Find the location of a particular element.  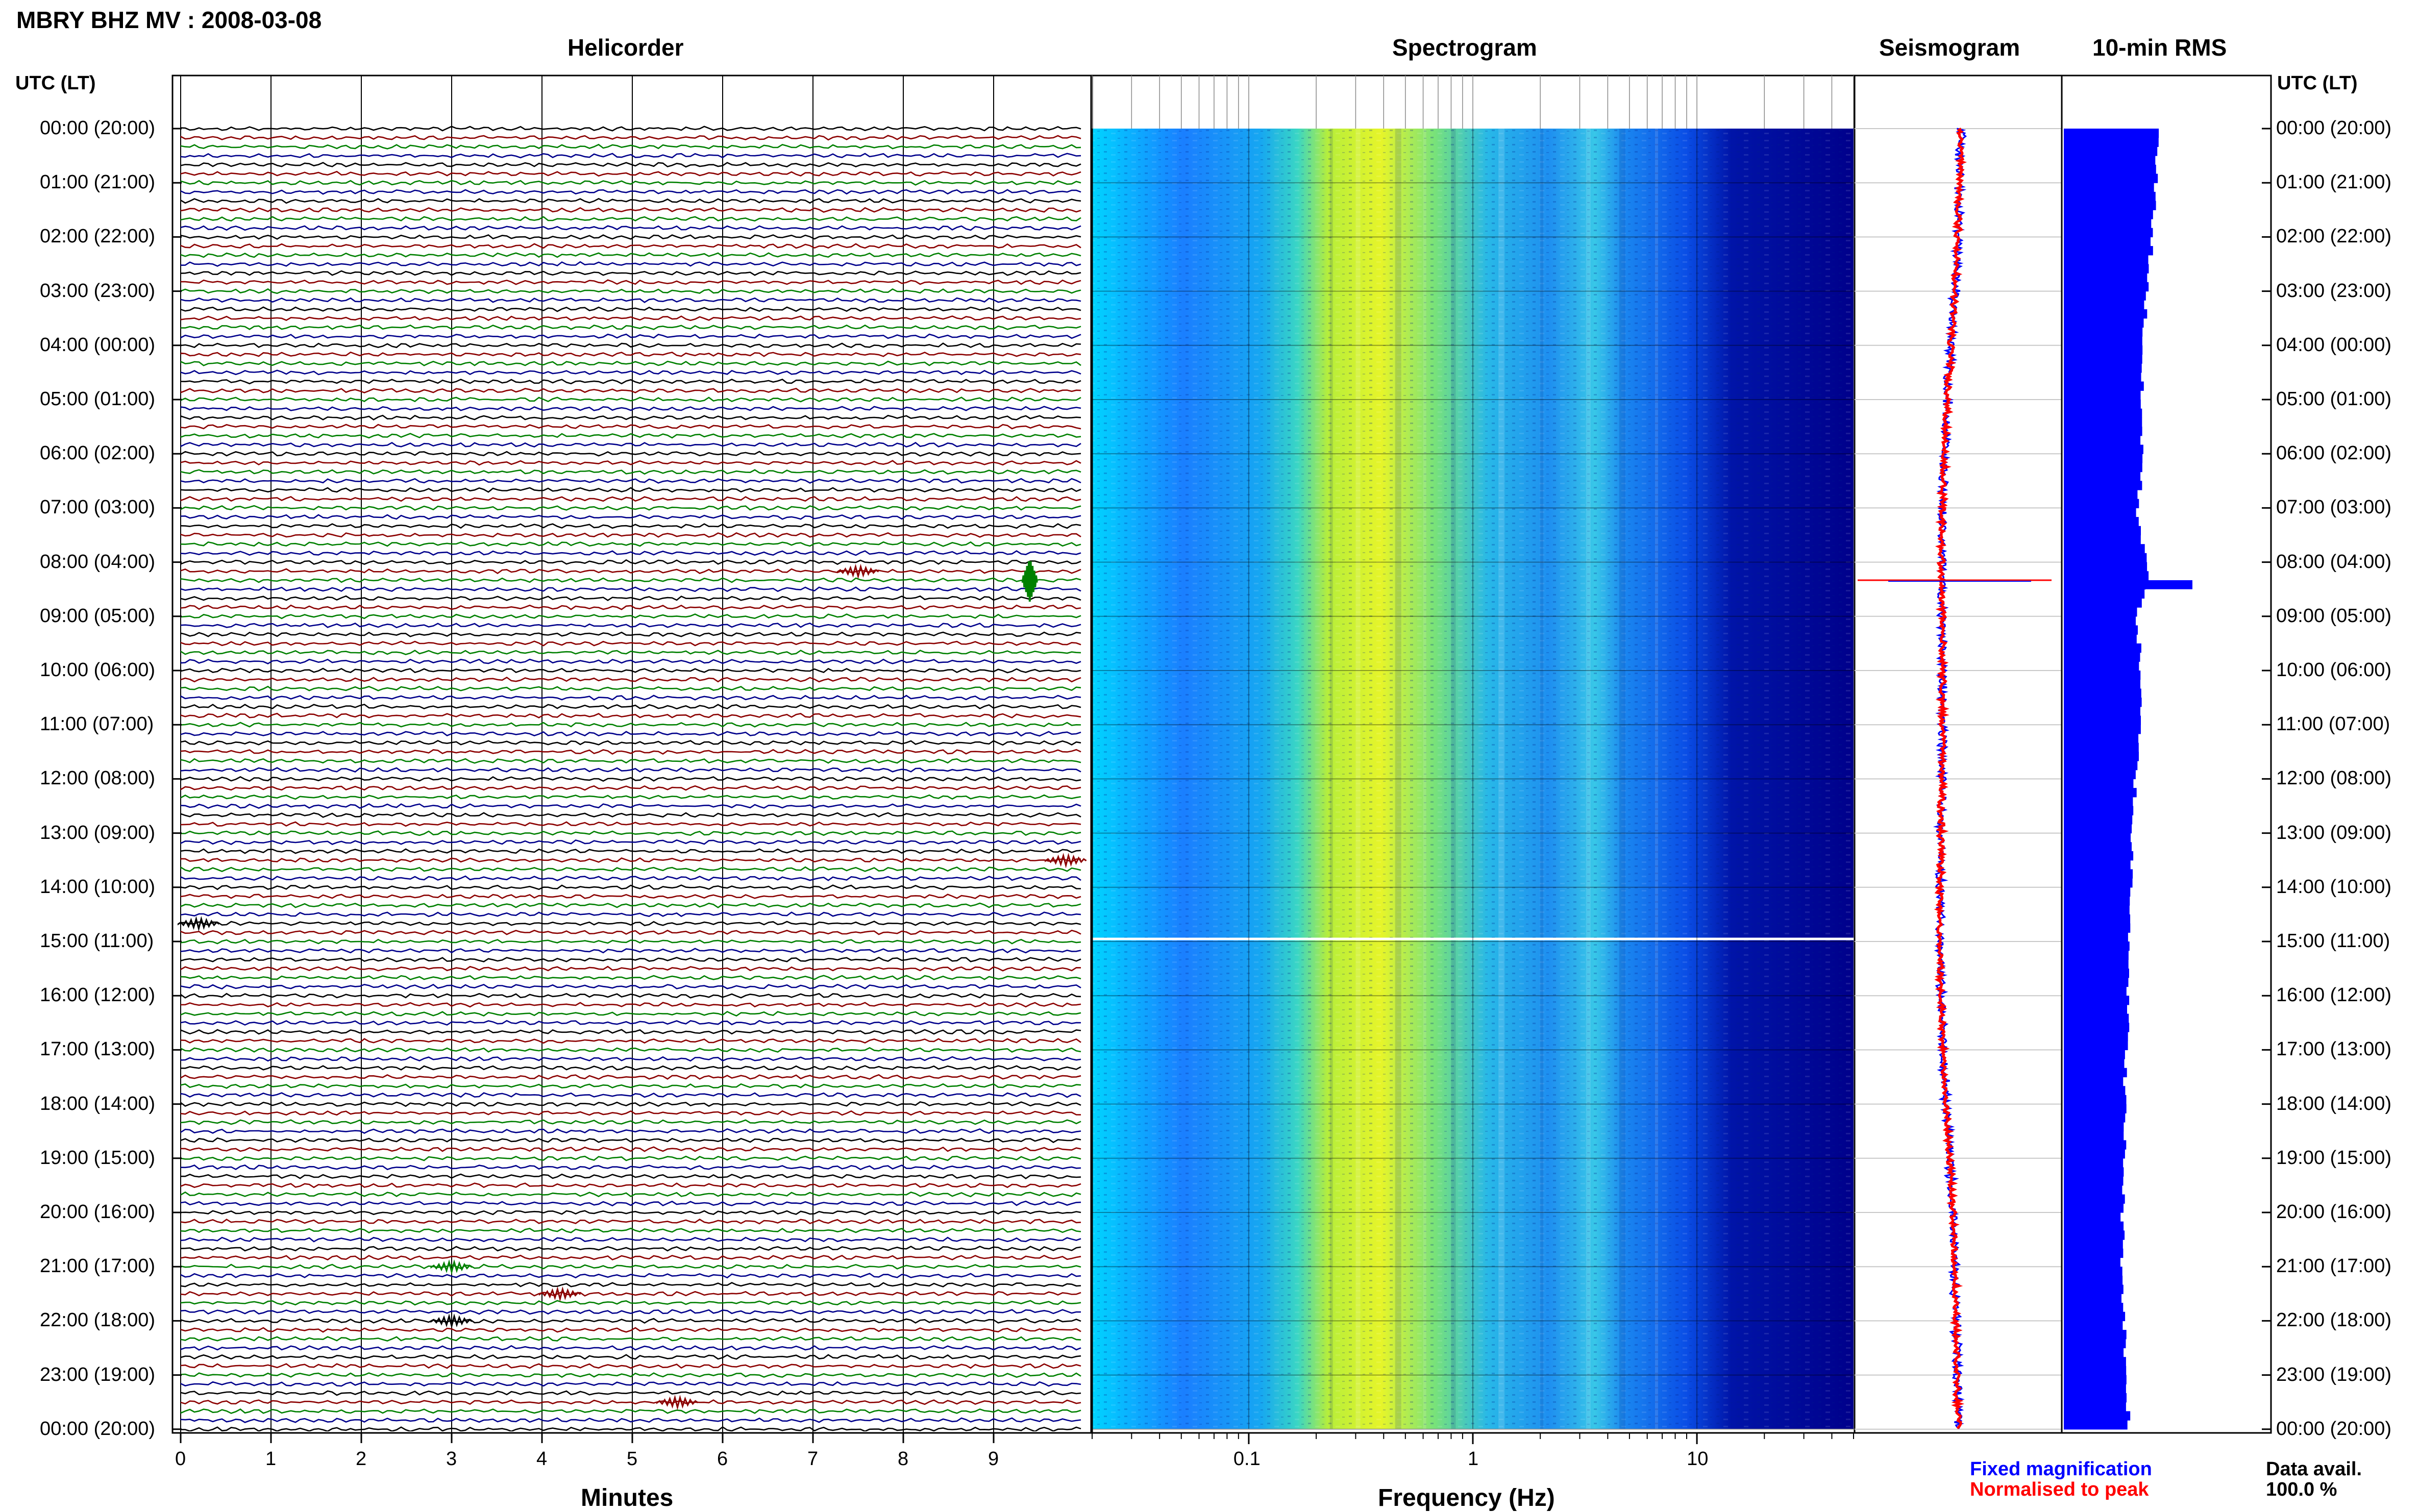

time-label-right: 09:00 (05:00) is located at coordinates (2334, 616).